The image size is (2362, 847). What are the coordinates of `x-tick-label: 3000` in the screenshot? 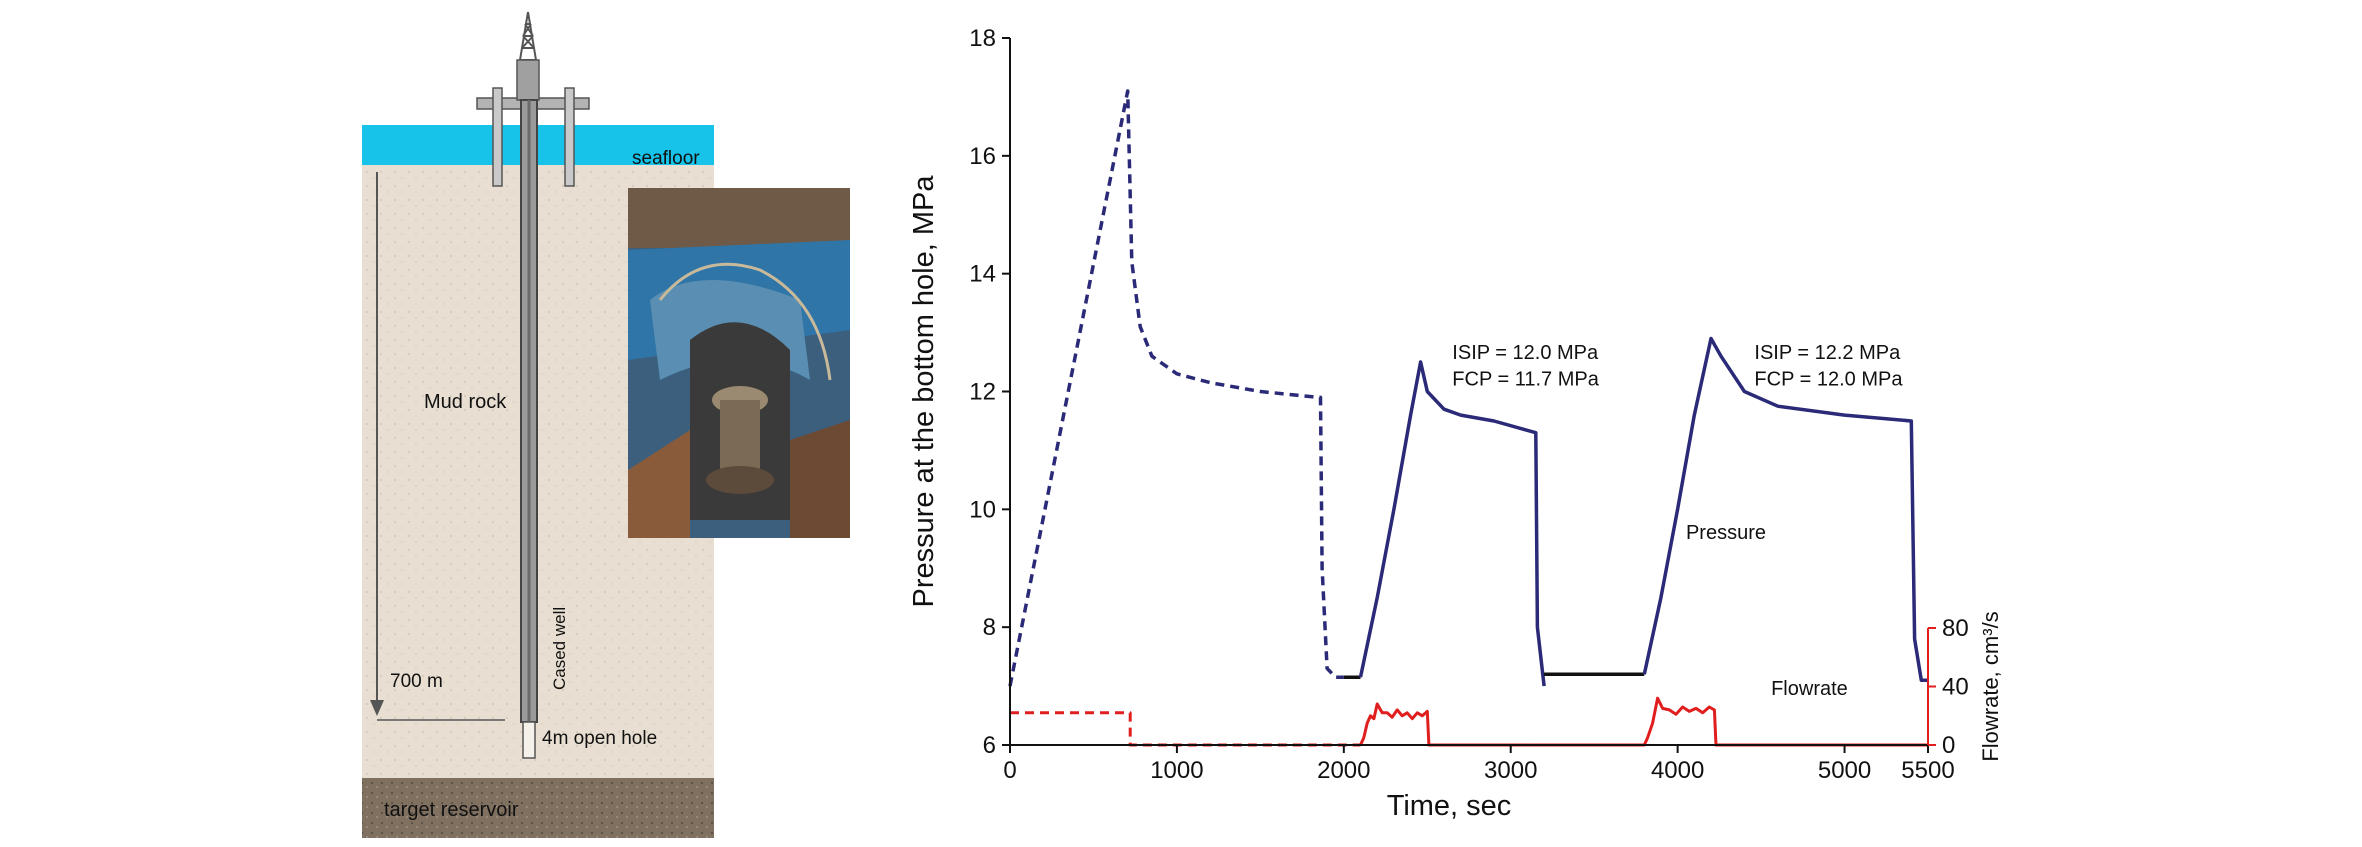 It's located at (1510, 770).